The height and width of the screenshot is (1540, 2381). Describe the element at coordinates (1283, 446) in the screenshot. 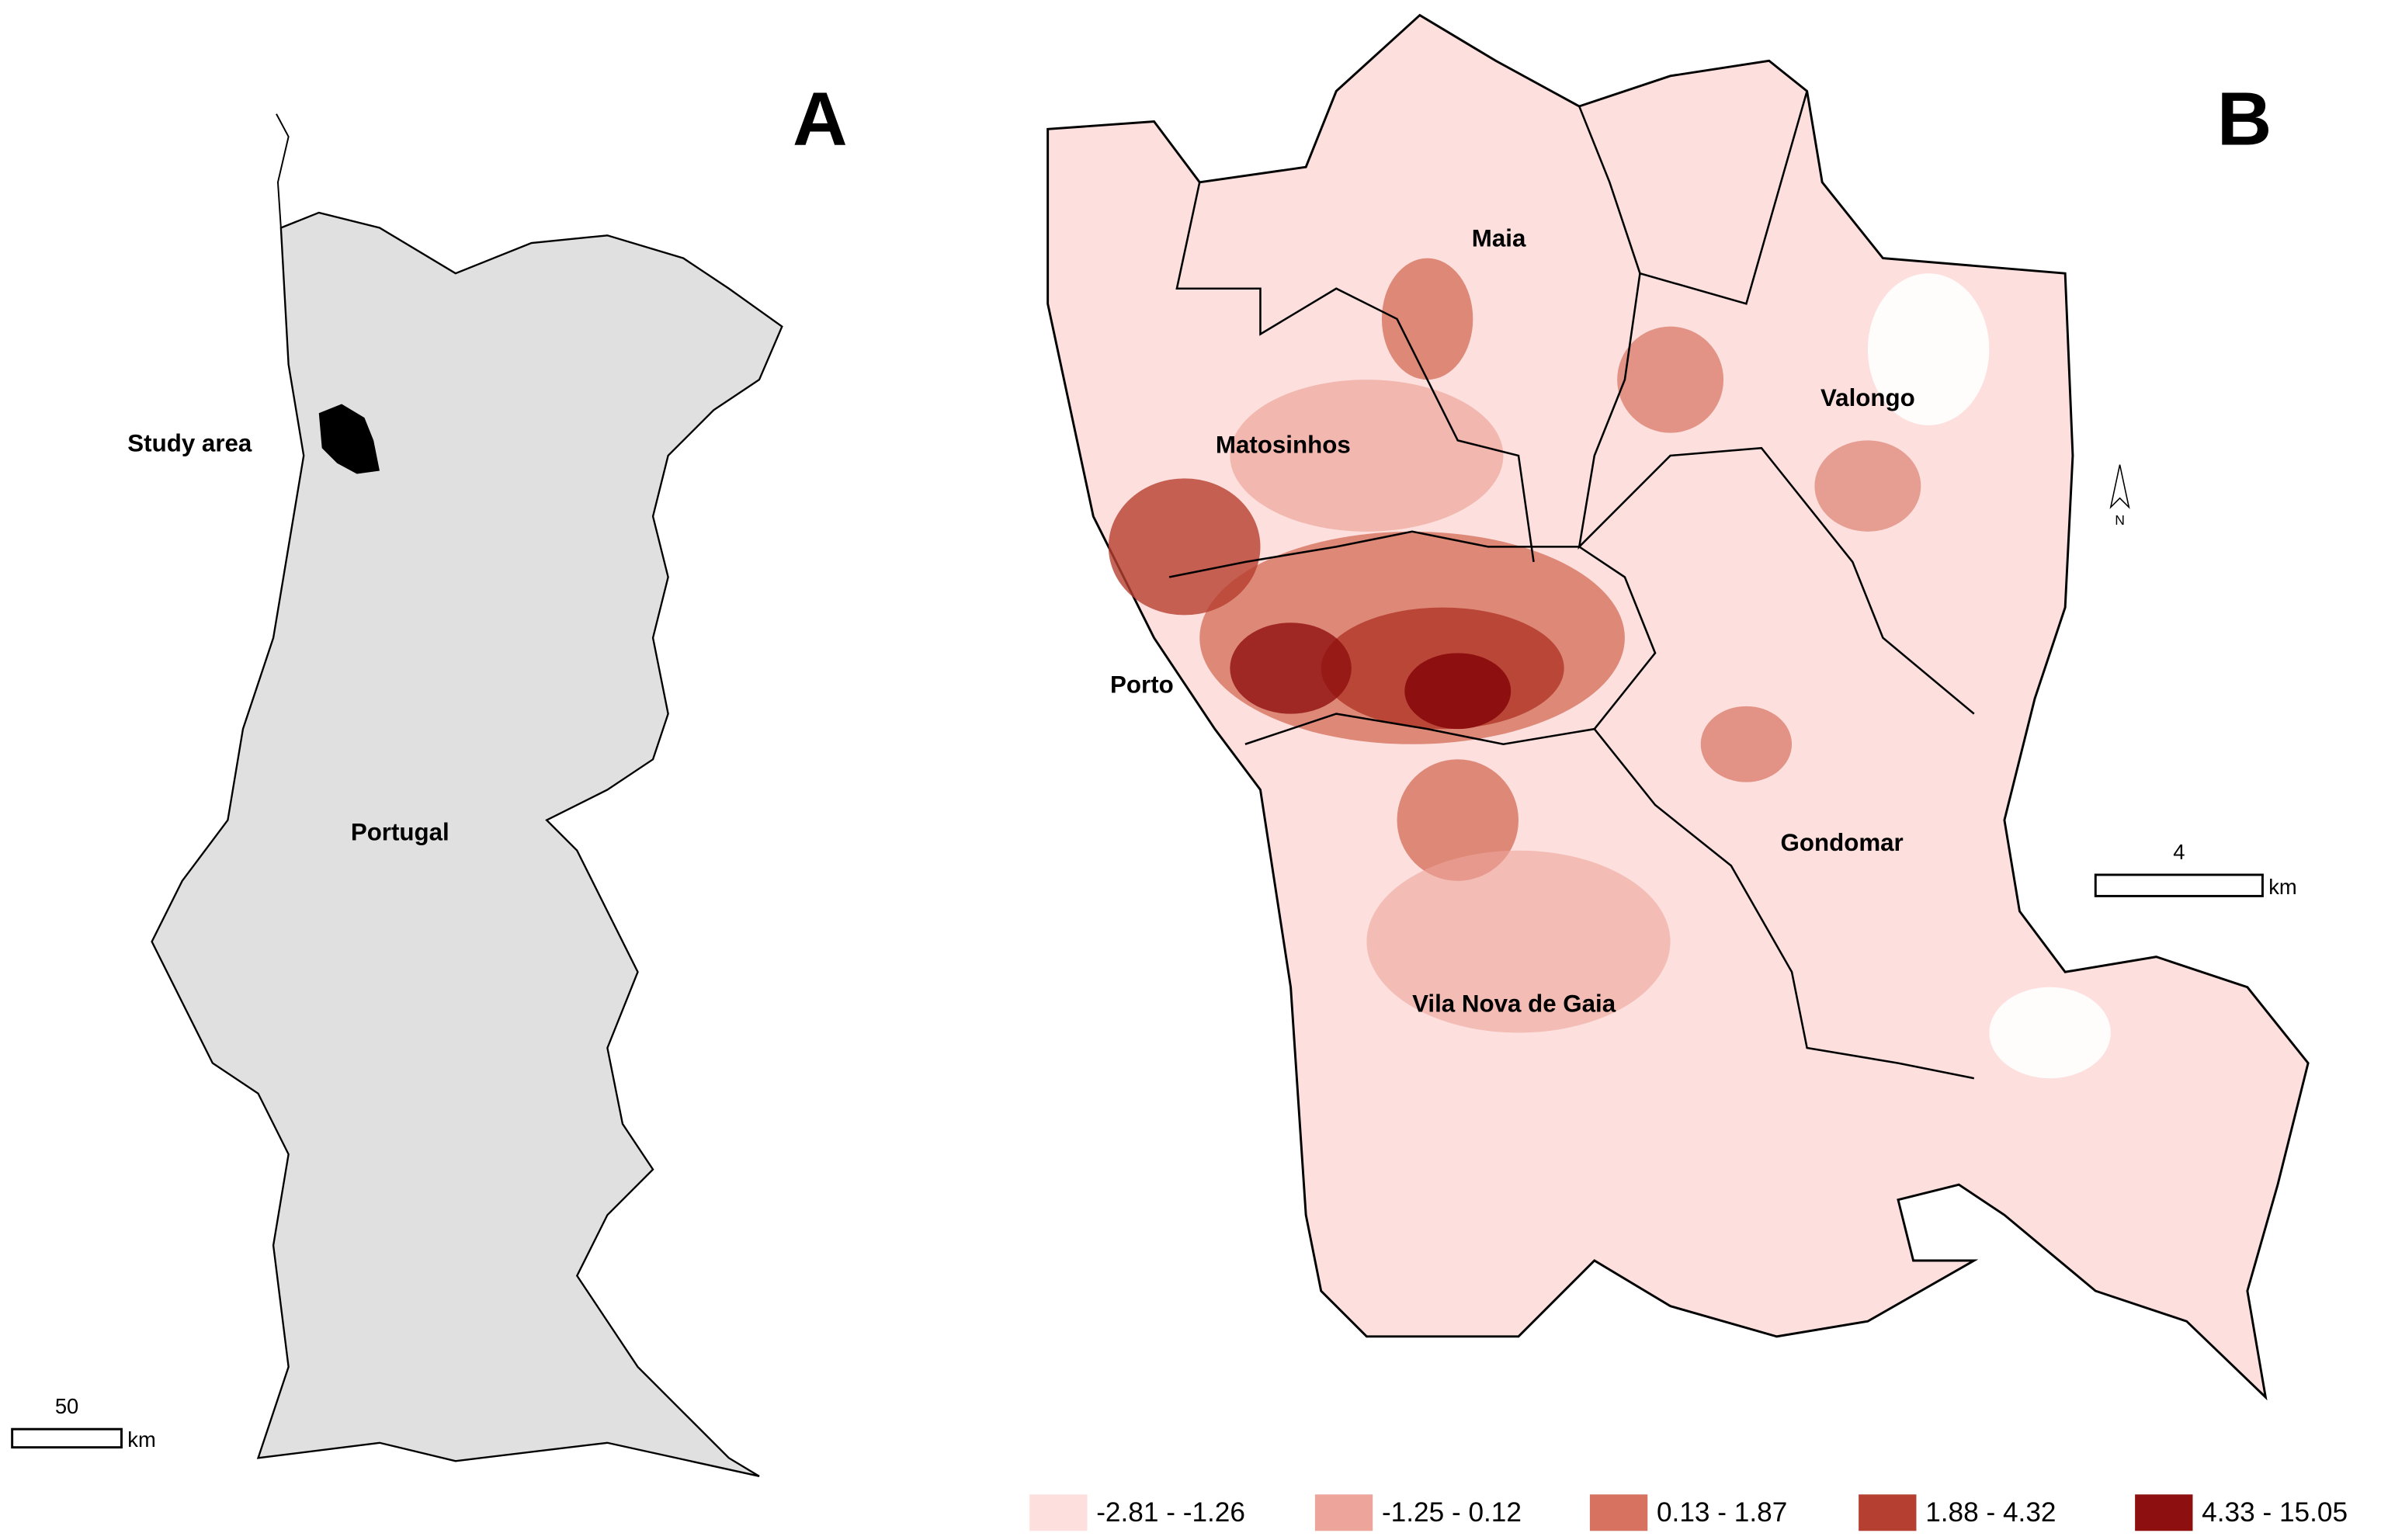

I see `place-label: Matosinhos` at that location.